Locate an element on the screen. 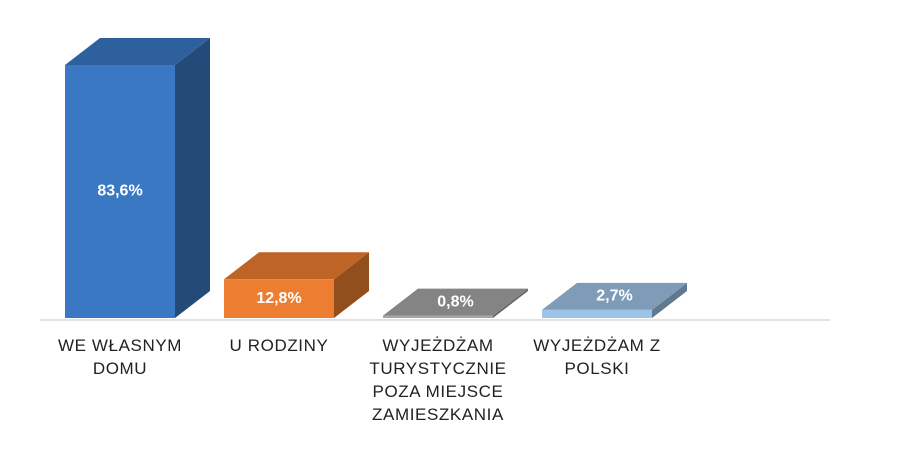 This screenshot has width=915, height=471. value-label: 2,7% is located at coordinates (614, 296).